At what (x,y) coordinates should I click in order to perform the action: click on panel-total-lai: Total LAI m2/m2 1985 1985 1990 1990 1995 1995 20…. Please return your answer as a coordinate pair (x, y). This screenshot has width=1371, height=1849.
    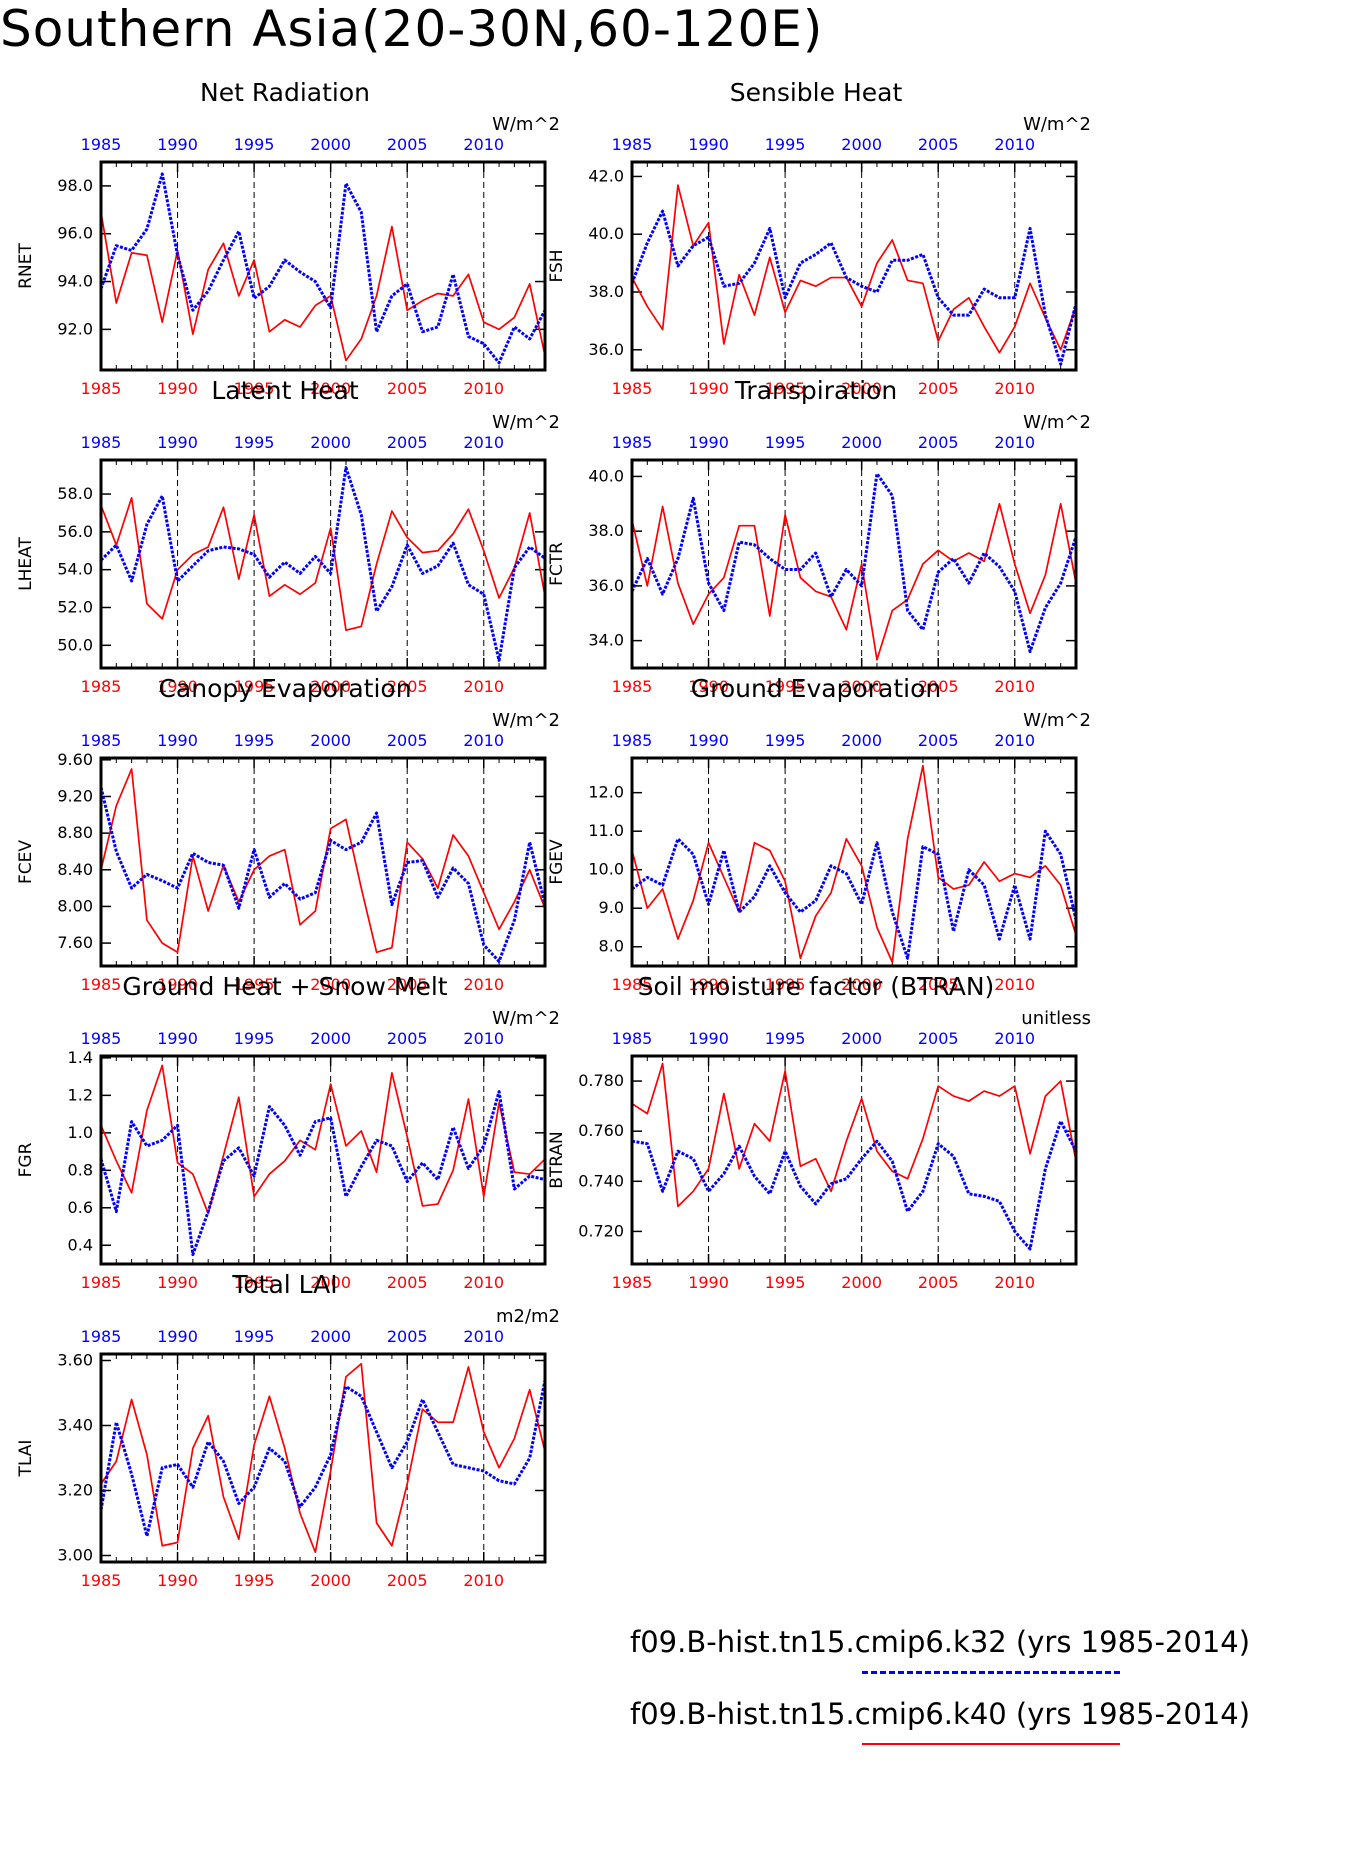
    Looking at the image, I should click on (285, 1440).